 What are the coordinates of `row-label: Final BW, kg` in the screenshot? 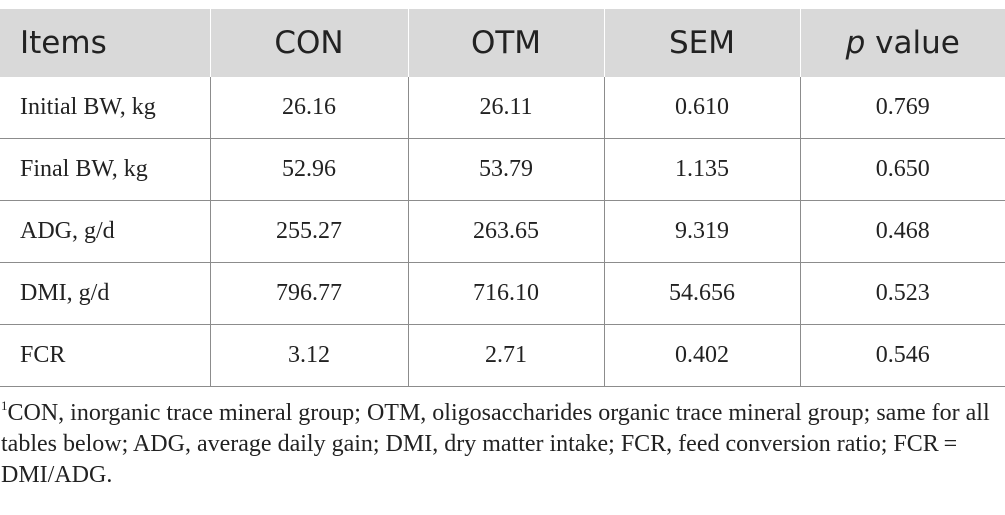 It's located at (105, 169).